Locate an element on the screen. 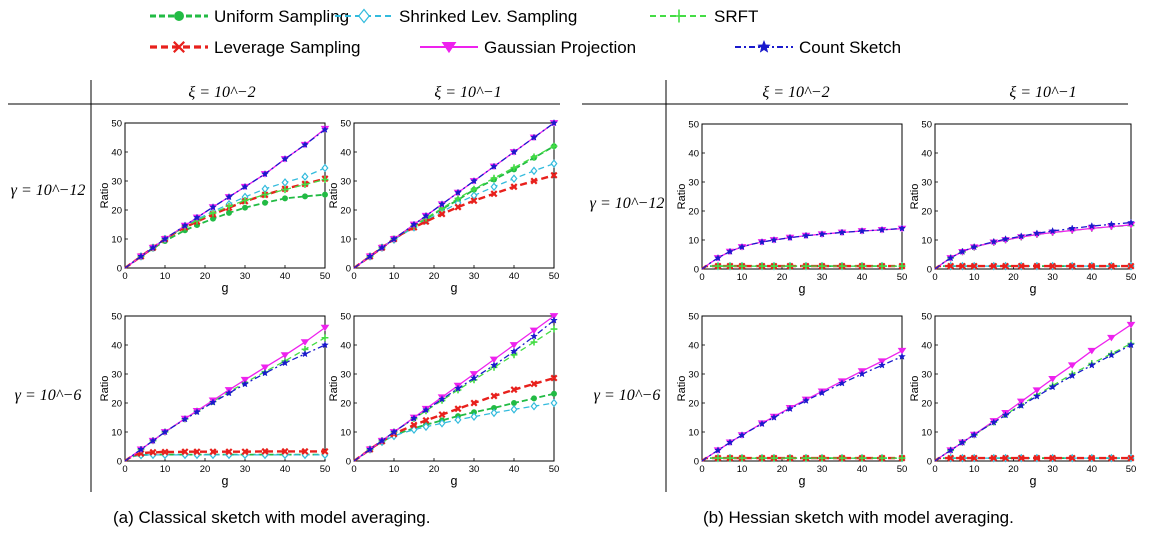 The width and height of the screenshot is (1151, 540). y-tick-label: 30 is located at coordinates (116, 182).